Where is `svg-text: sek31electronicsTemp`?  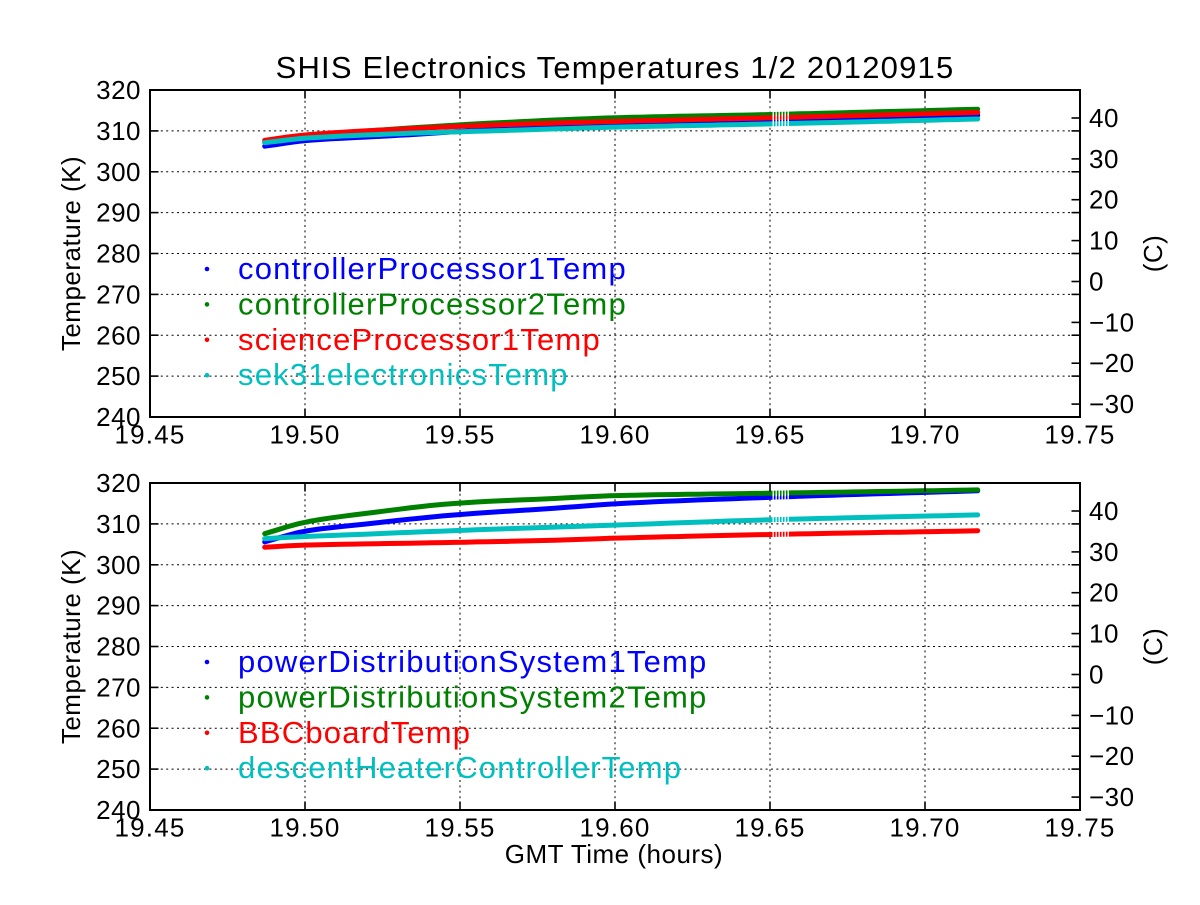
svg-text: sek31electronicsTemp is located at coordinates (403, 374).